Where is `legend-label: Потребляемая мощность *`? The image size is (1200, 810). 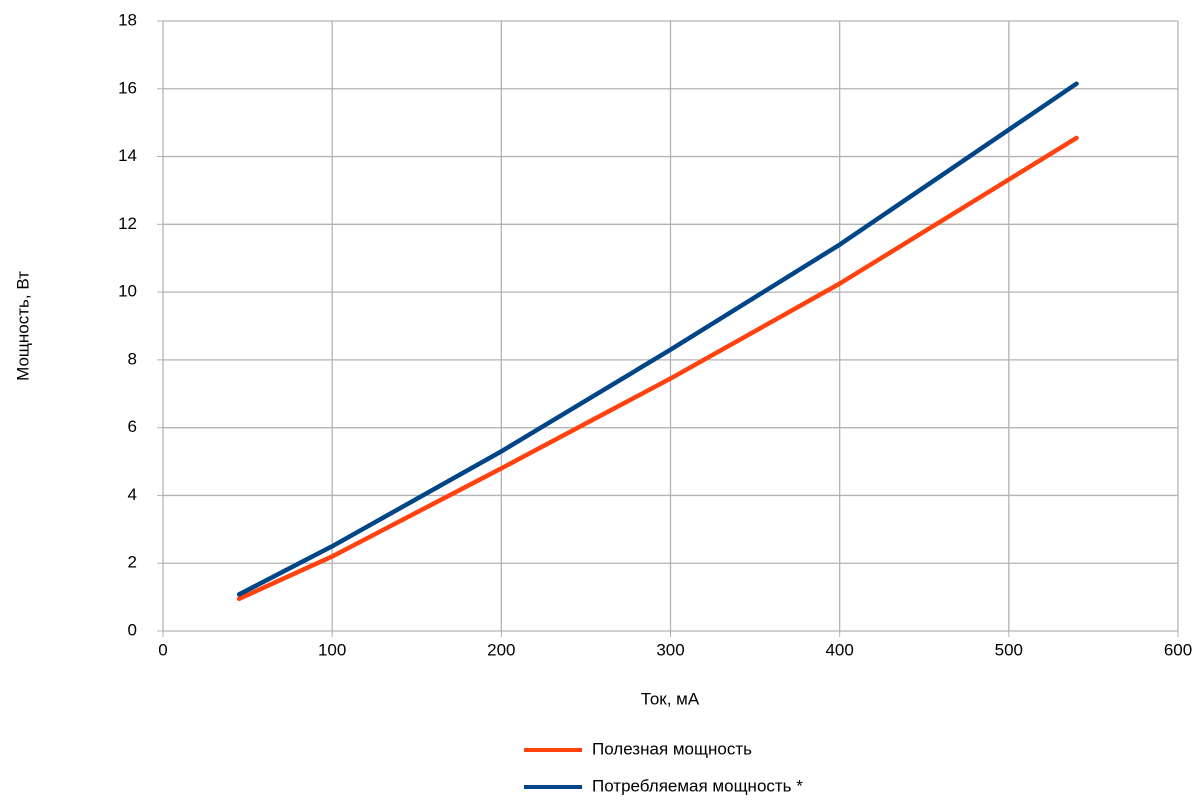
legend-label: Потребляемая мощность * is located at coordinates (697, 785).